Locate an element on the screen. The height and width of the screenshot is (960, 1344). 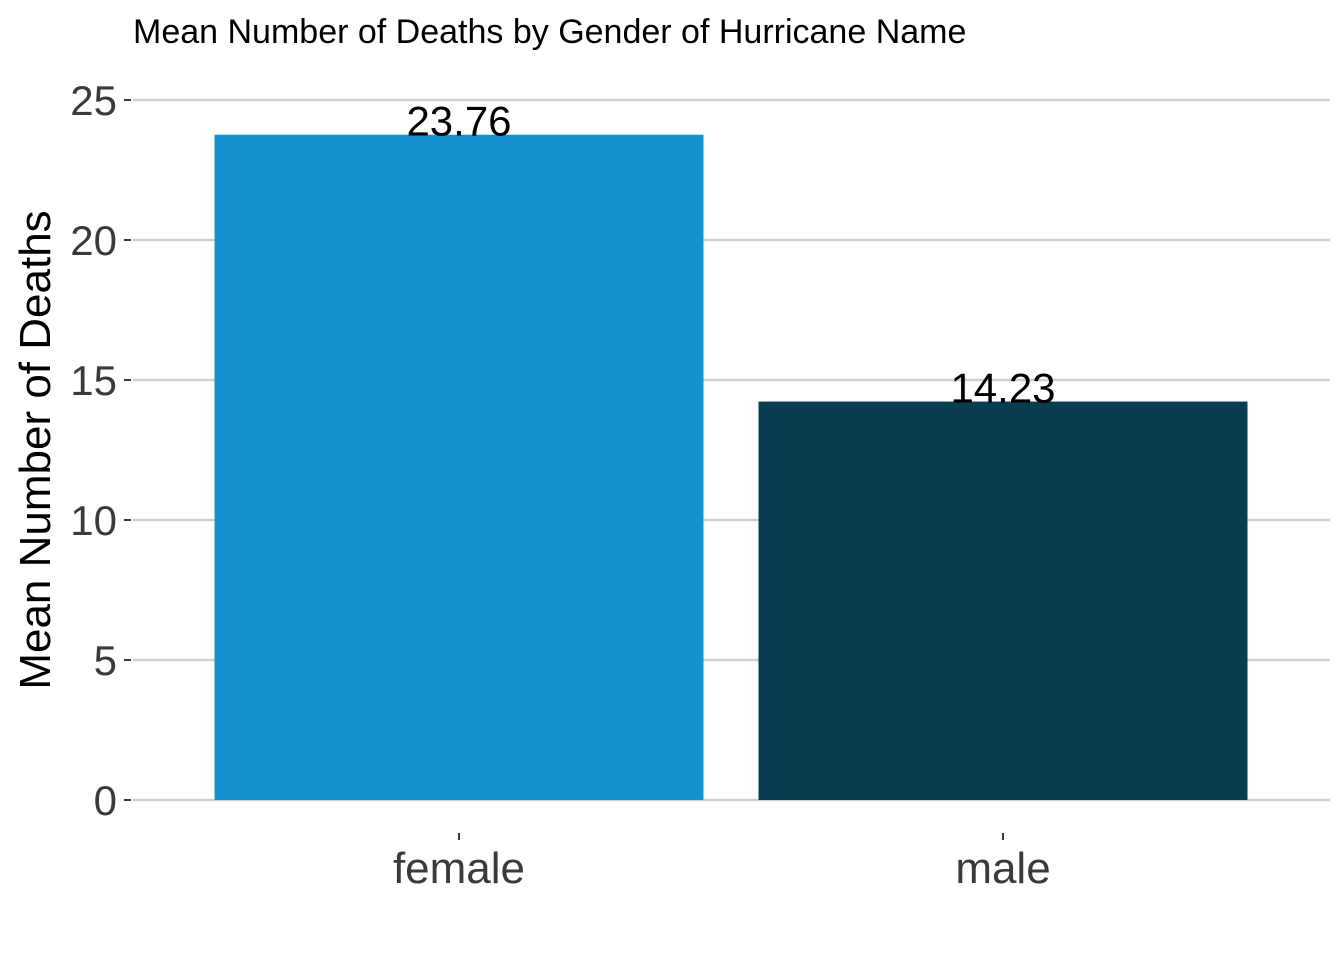
y-axis-ticks: 0 5 10 15 20 25 is located at coordinates (100, 450).